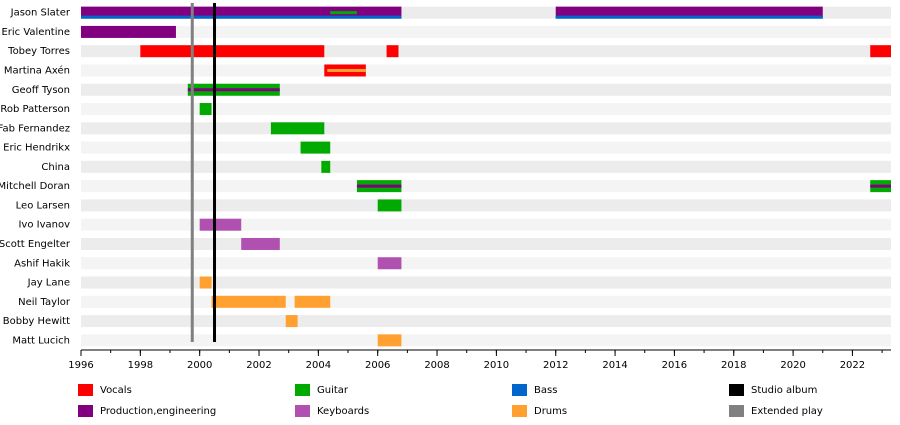 The image size is (900, 425). Describe the element at coordinates (436, 365) in the screenshot. I see `x-tick-label: 2008` at that location.